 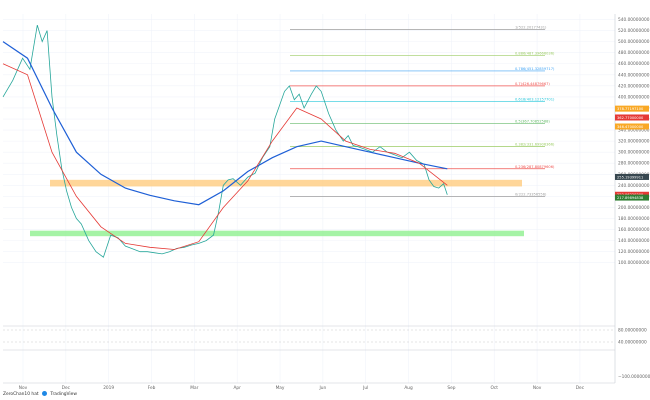 I want to click on x-tick-label: Sep, so click(x=451, y=388).